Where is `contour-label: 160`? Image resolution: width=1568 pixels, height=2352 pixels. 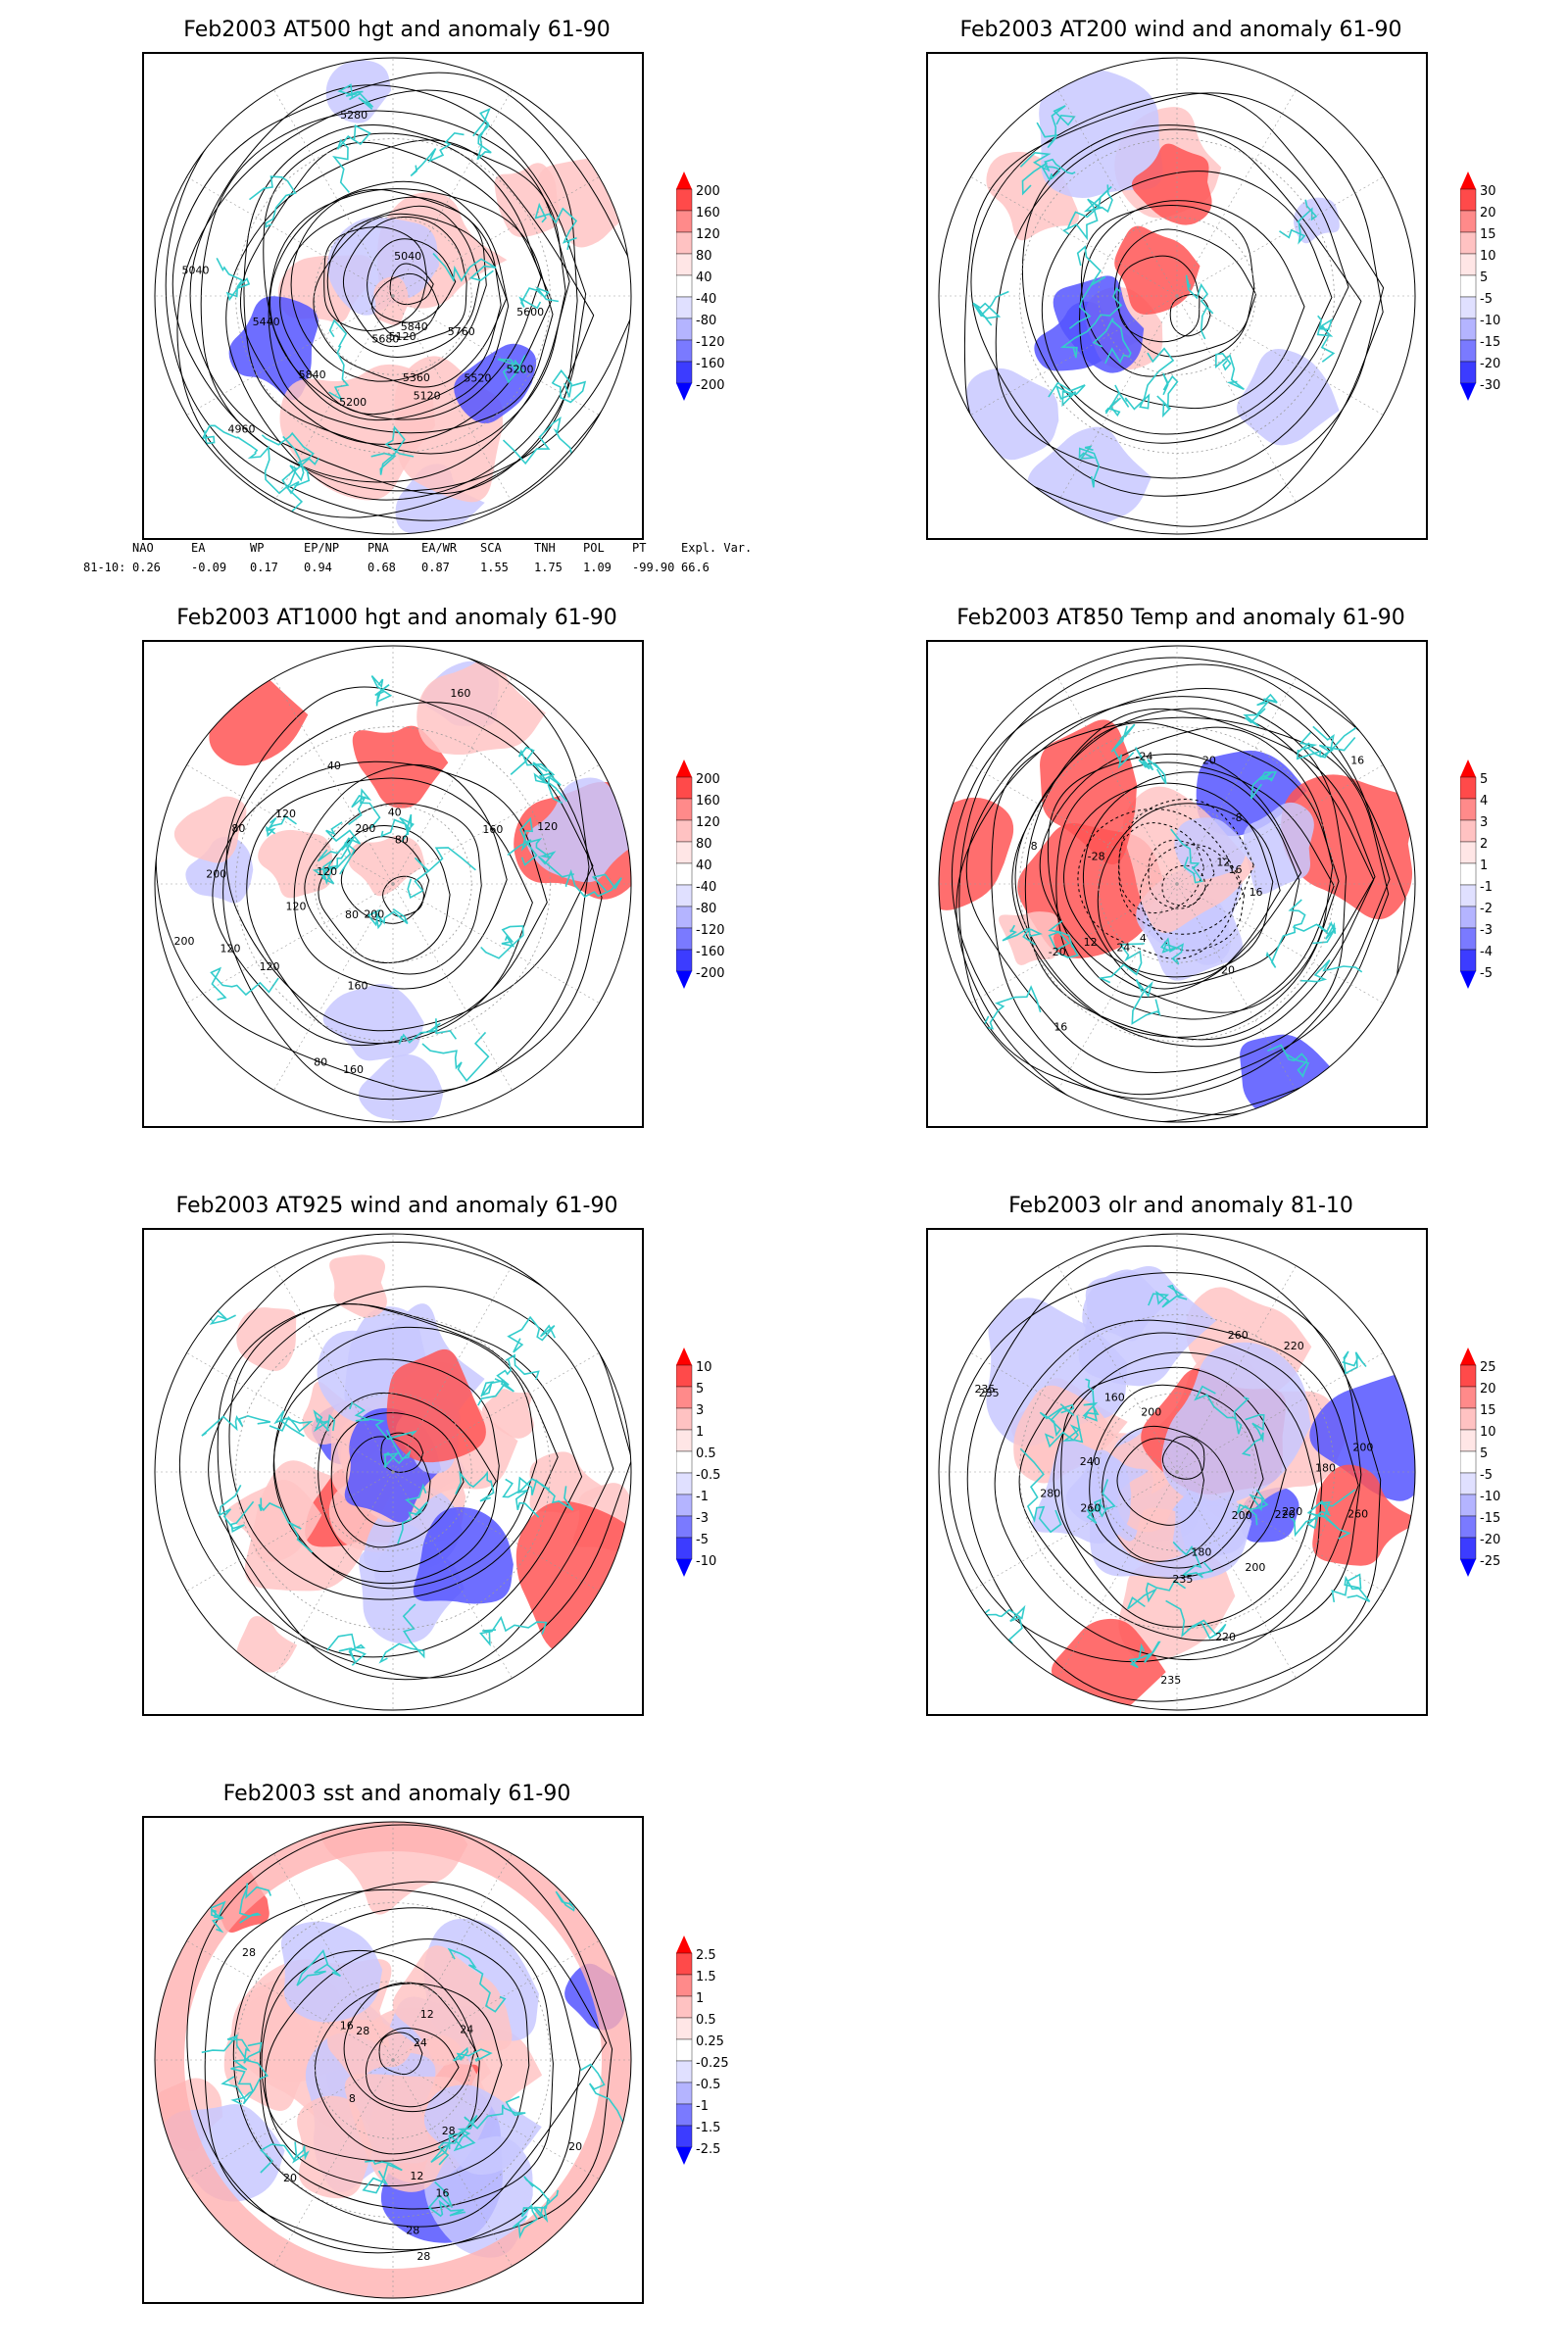
contour-label: 160 is located at coordinates (358, 986).